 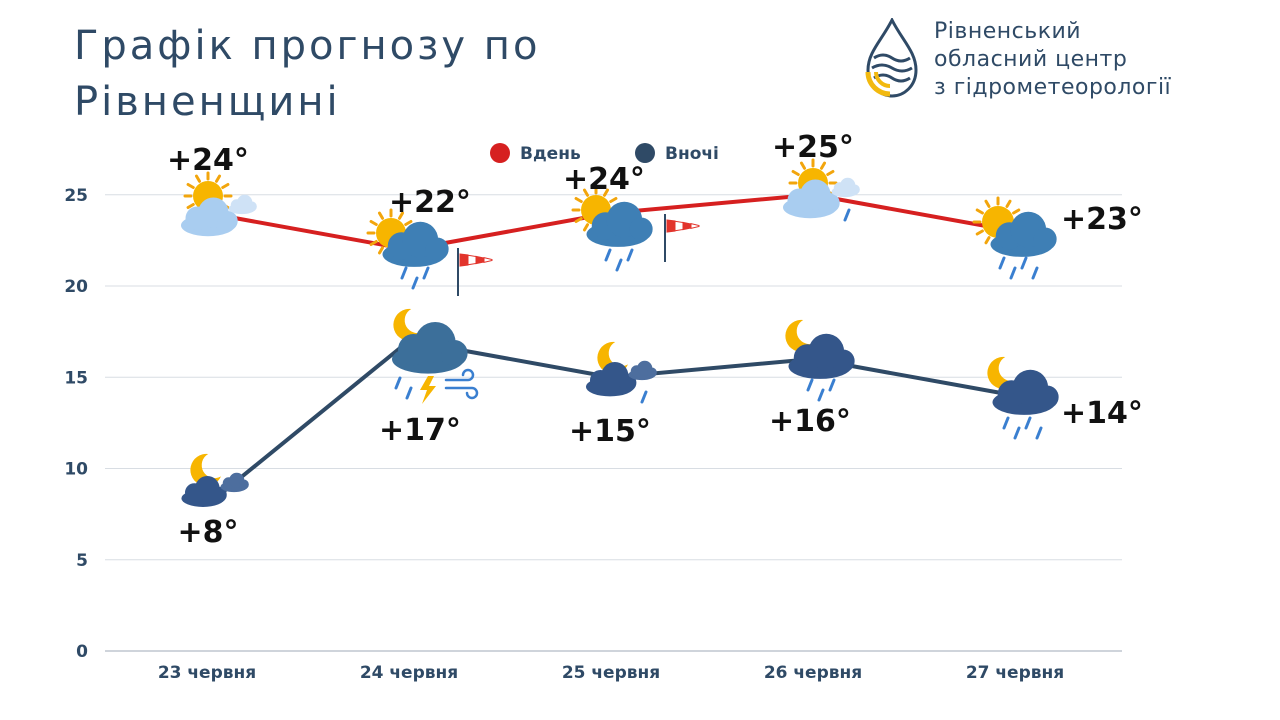 What do you see at coordinates (207, 532) in the screenshot?
I see `night-data-label: +8°` at bounding box center [207, 532].